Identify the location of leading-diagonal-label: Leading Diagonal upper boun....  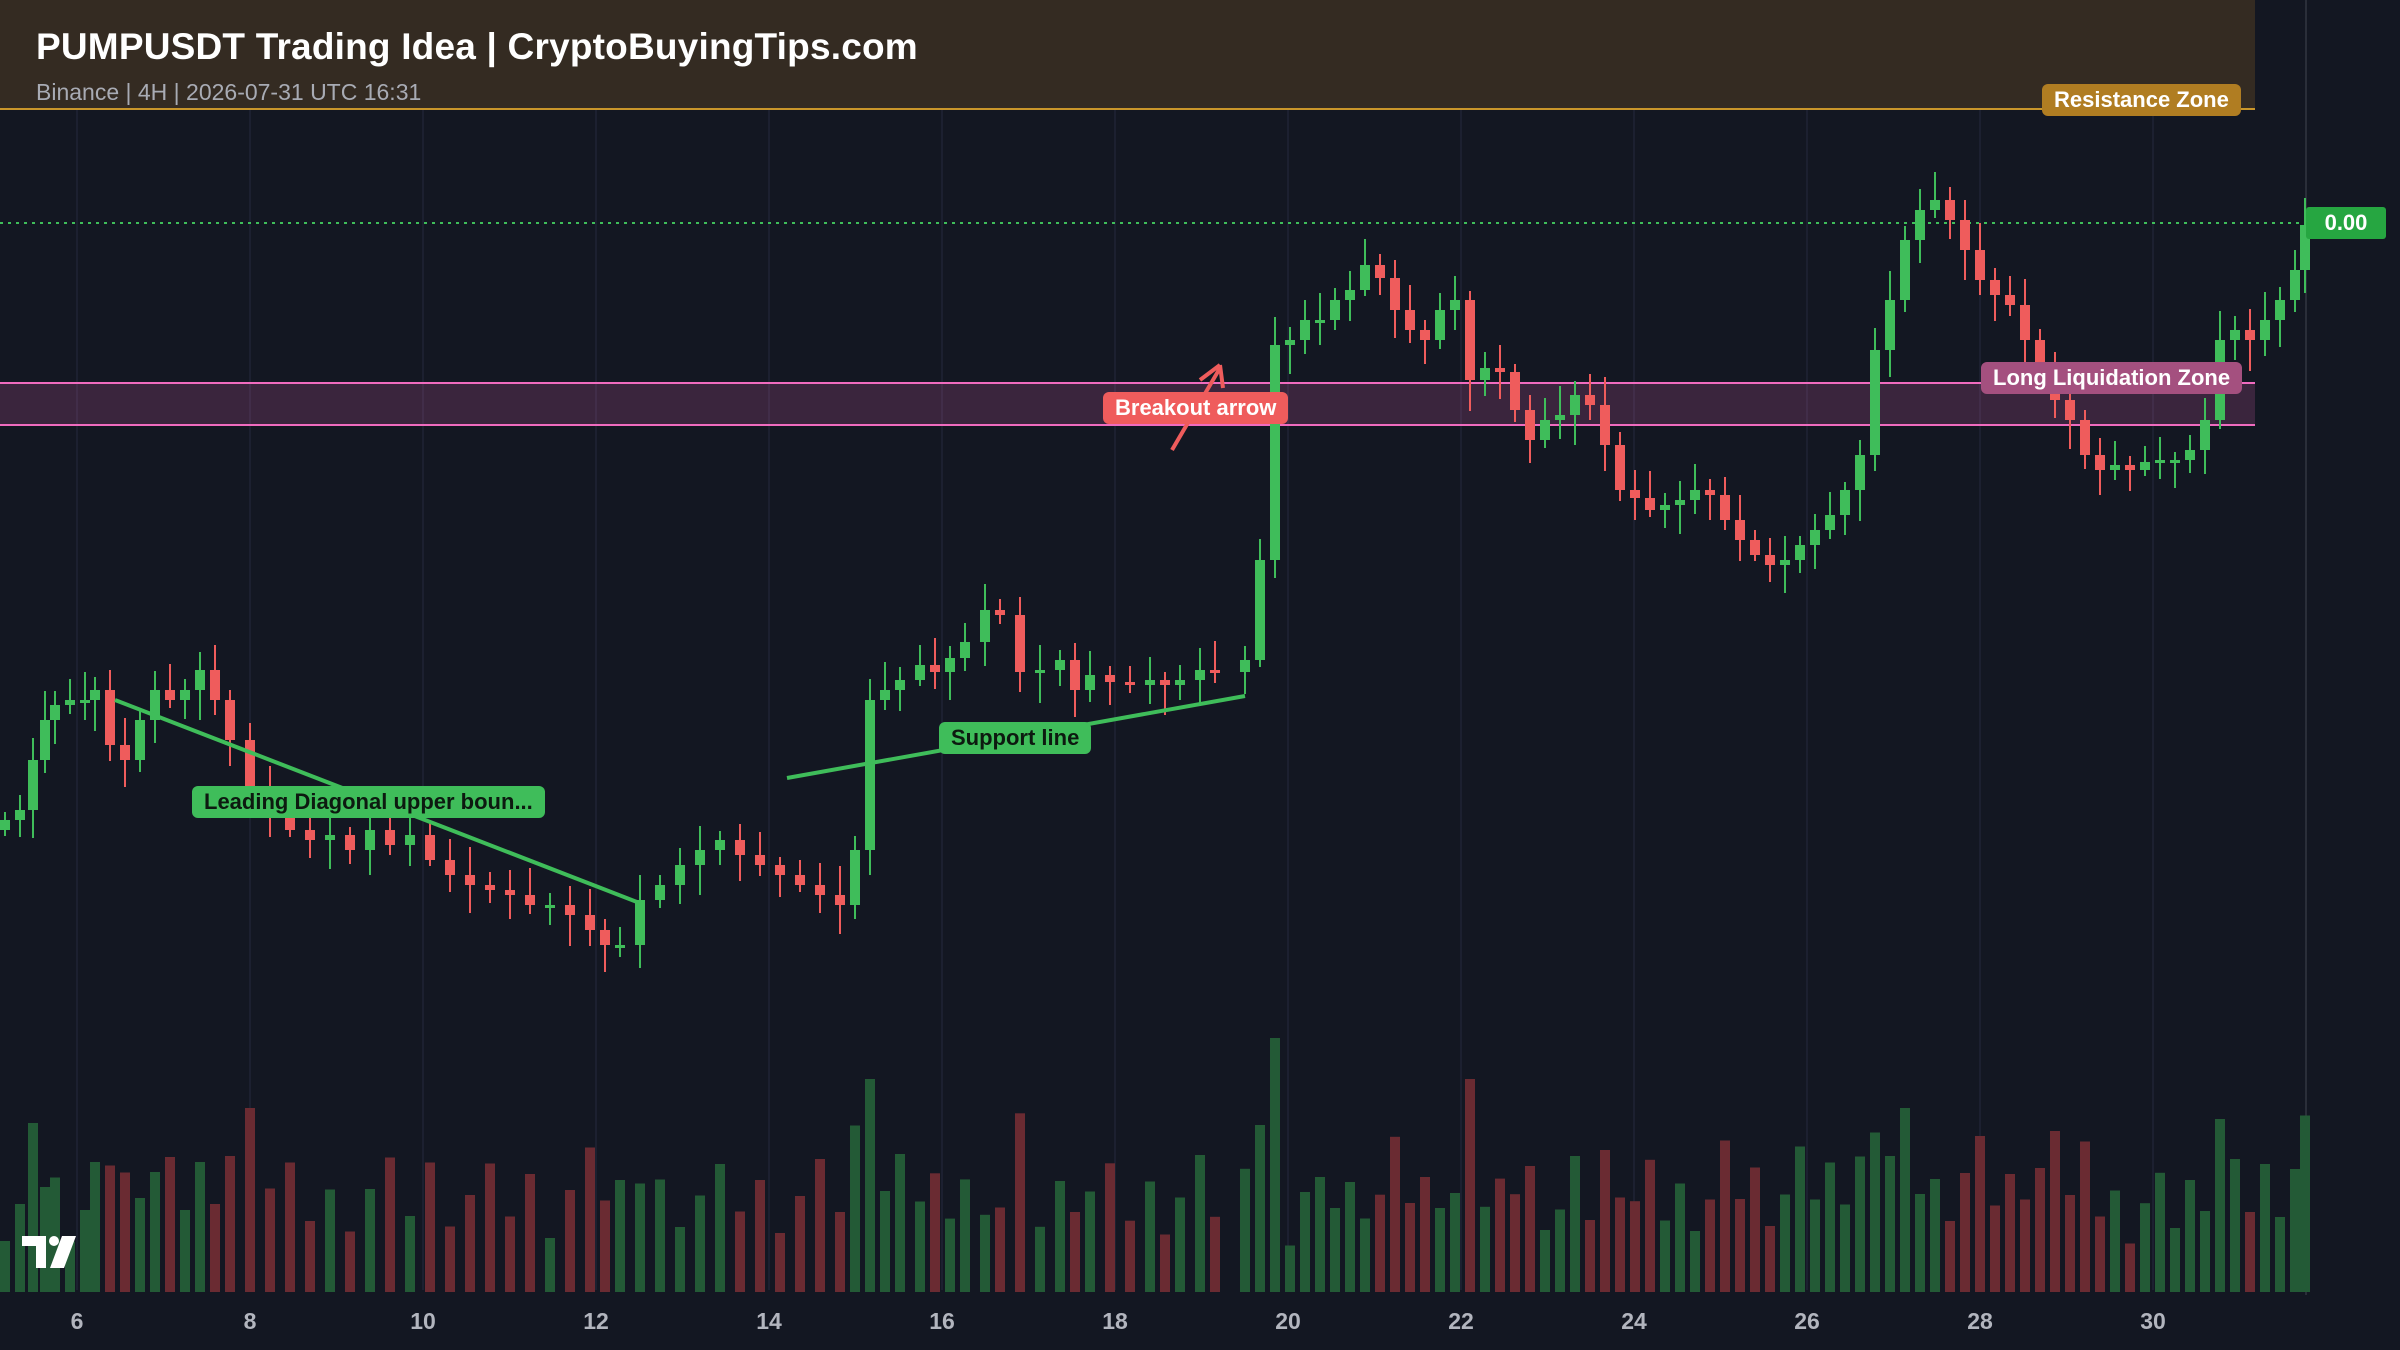
(368, 802).